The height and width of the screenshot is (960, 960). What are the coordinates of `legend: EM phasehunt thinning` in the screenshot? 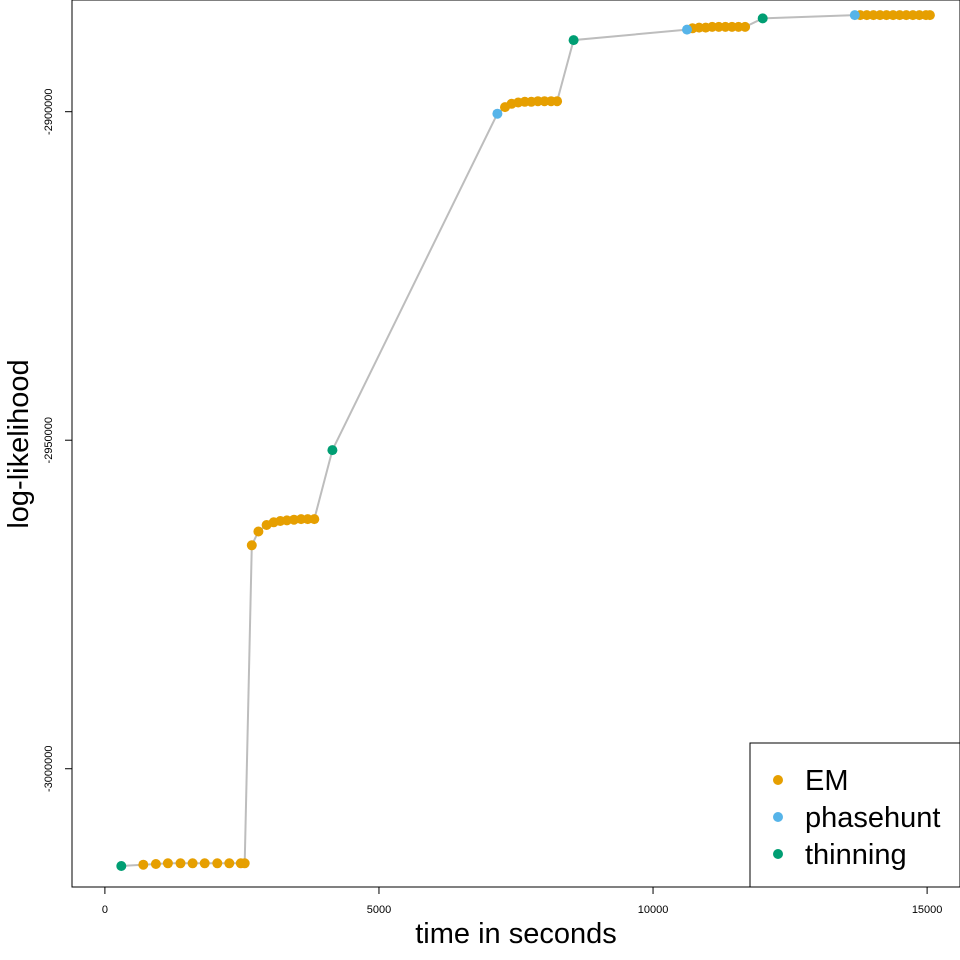 It's located at (854, 815).